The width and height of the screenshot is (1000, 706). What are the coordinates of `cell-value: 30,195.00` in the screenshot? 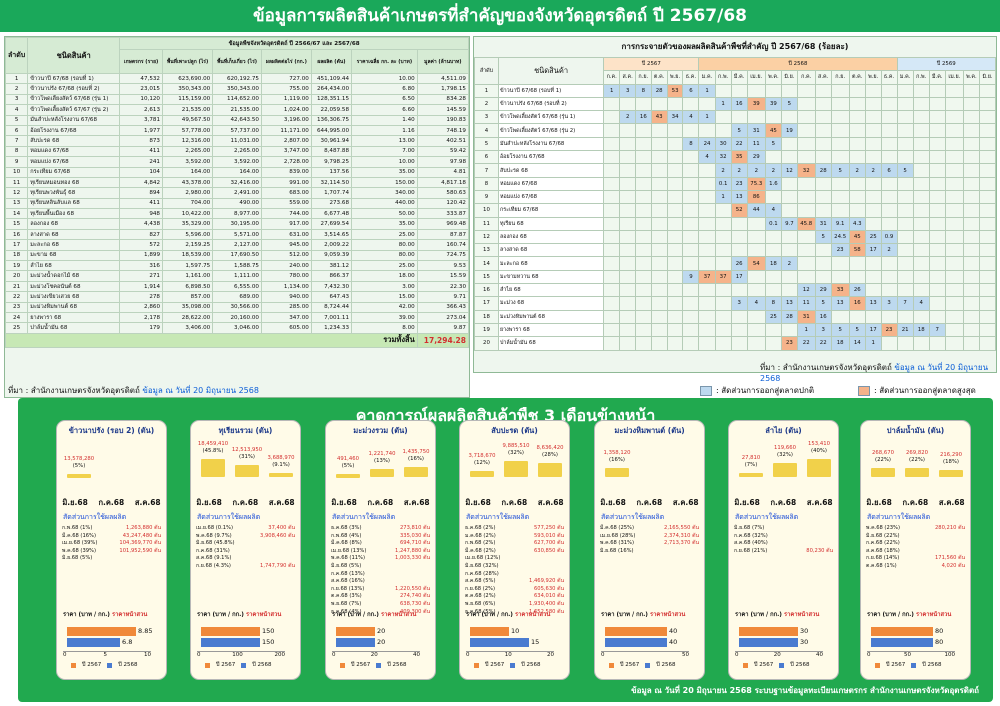 It's located at (237, 224).